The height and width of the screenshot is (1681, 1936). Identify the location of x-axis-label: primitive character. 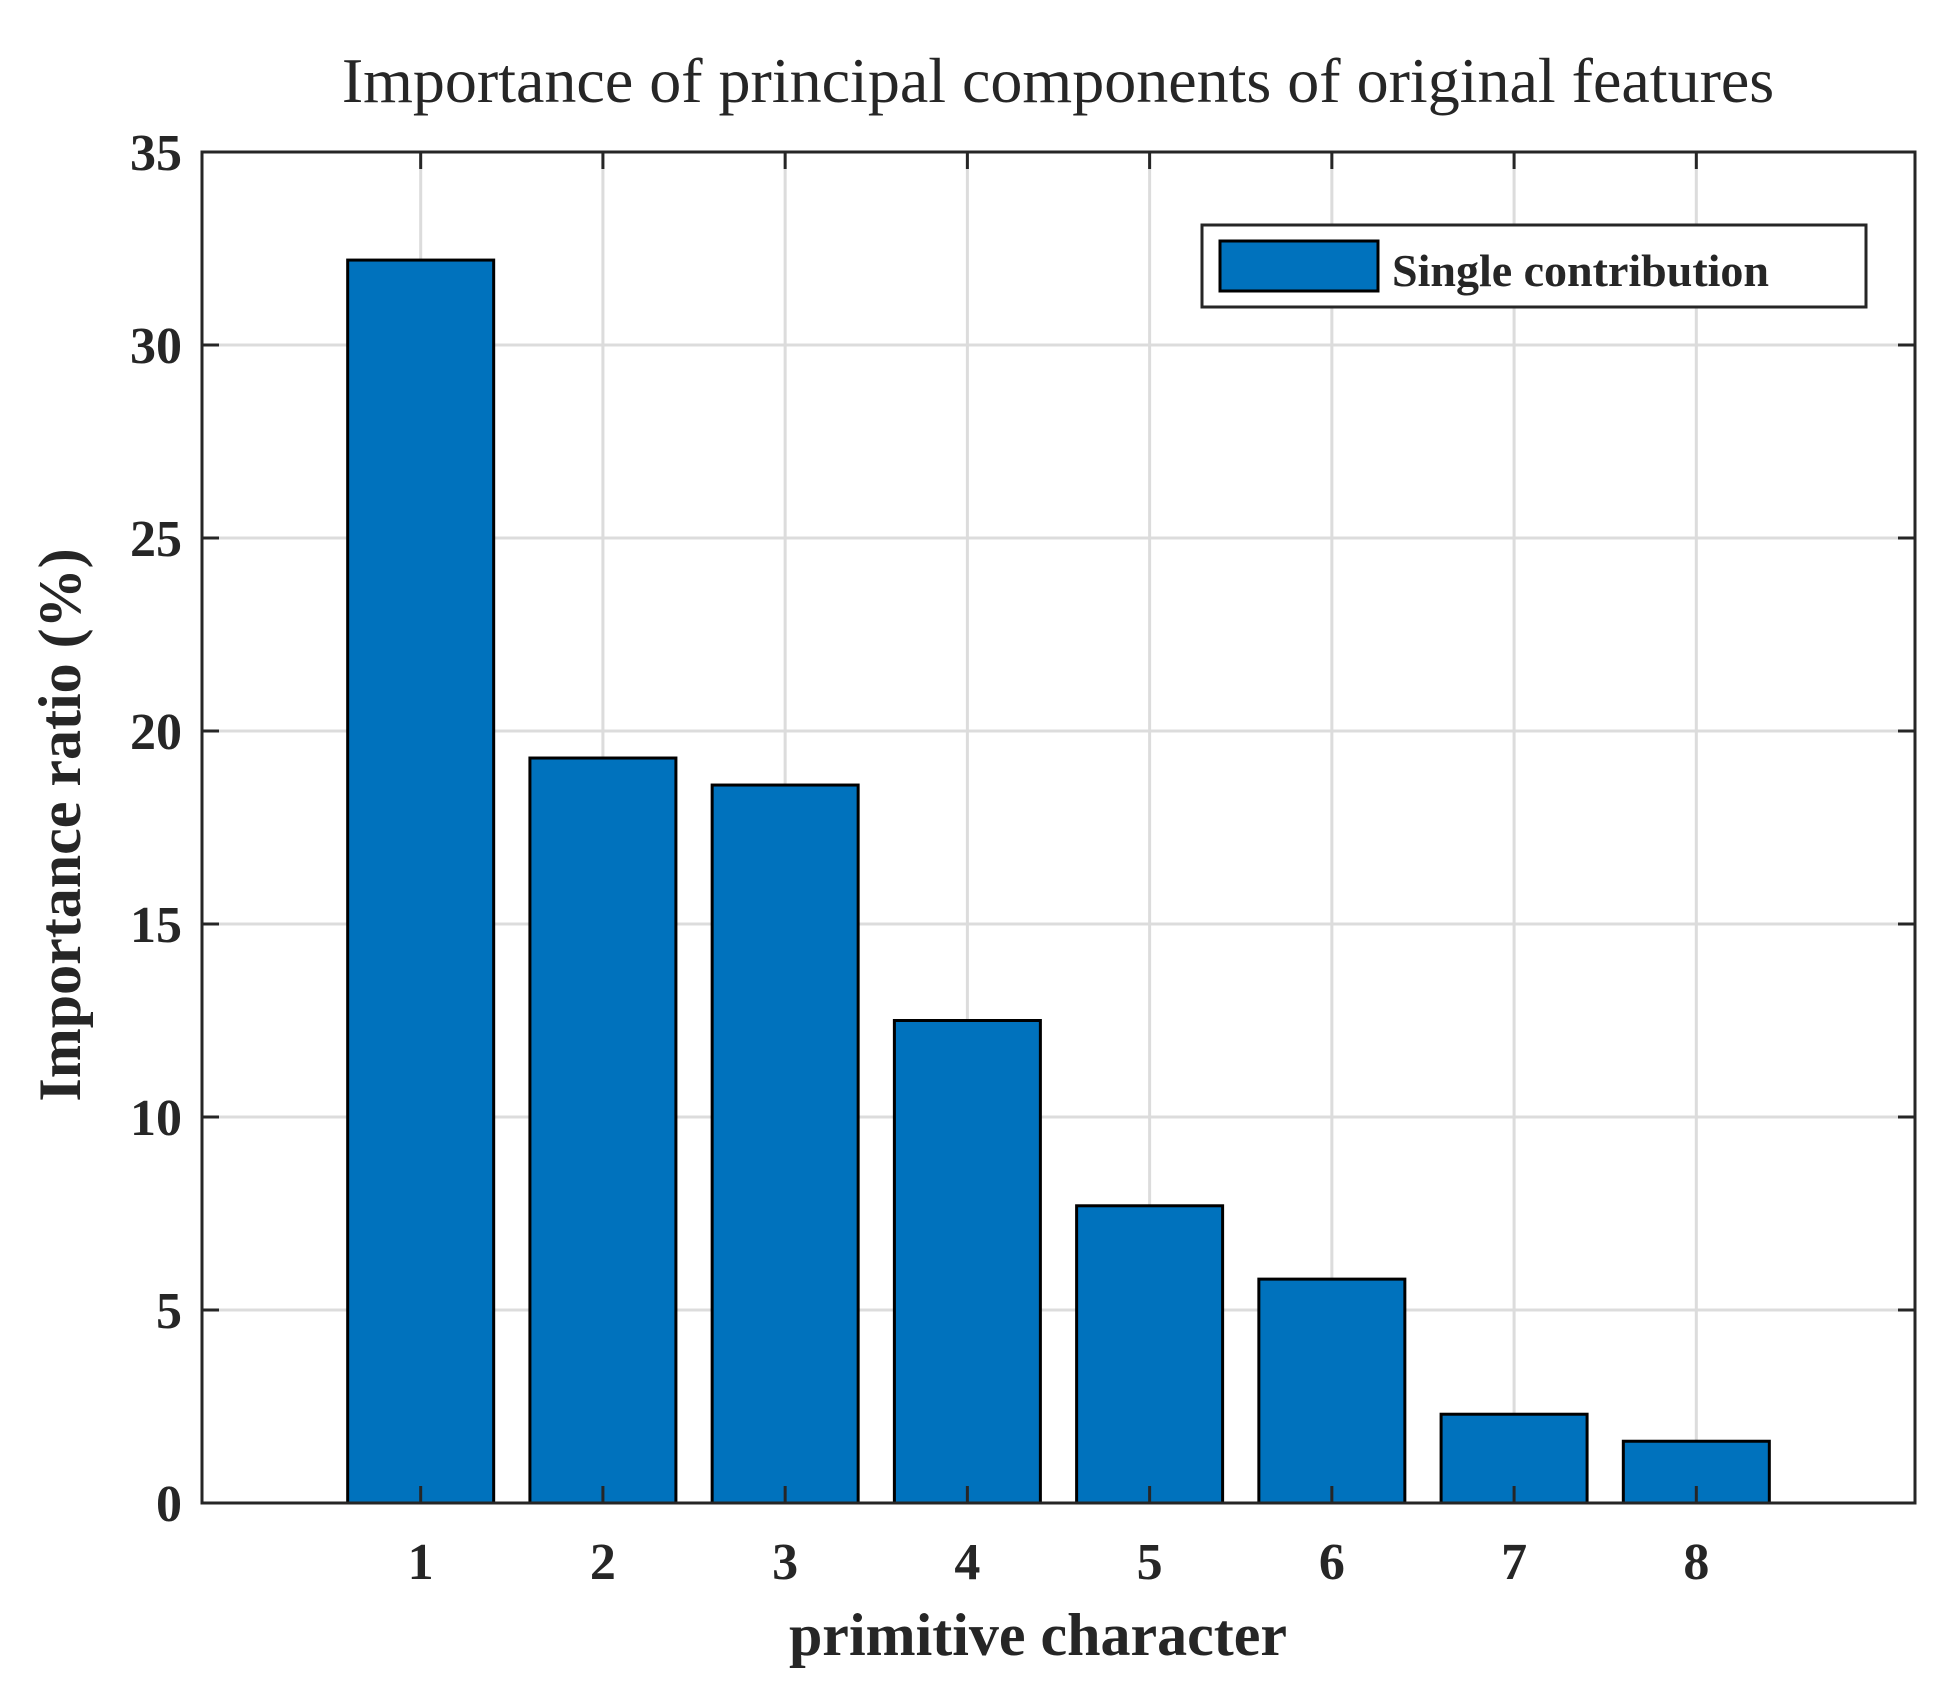
(1038, 1635).